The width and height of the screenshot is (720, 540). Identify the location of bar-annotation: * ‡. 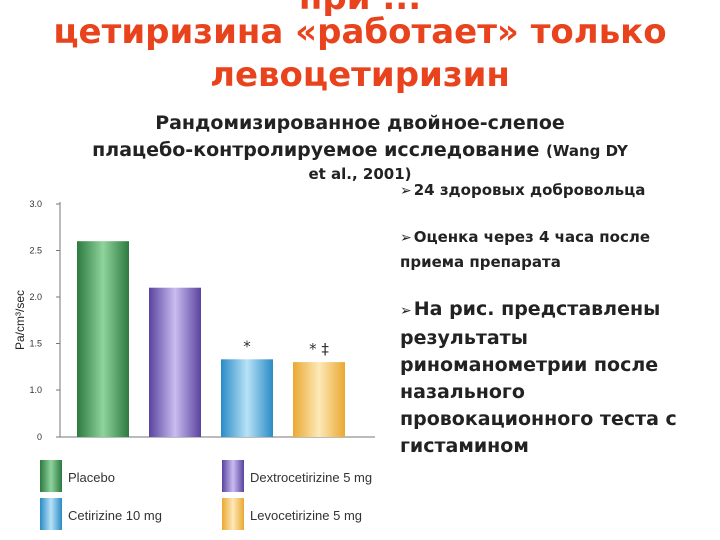
(319, 349).